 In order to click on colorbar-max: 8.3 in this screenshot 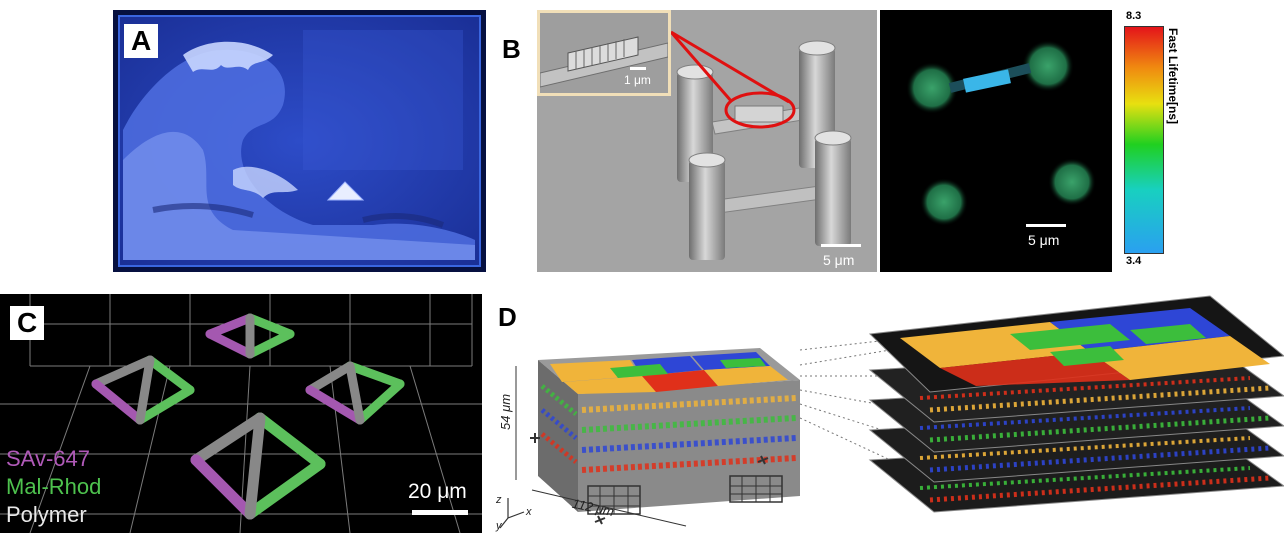, I will do `click(1134, 16)`.